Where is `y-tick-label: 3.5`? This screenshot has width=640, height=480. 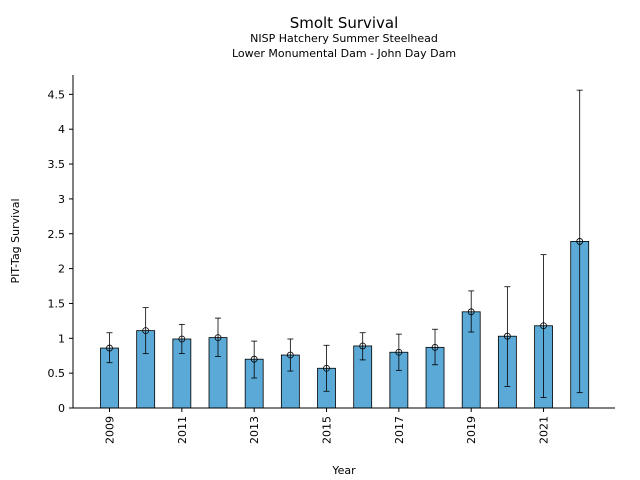 y-tick-label: 3.5 is located at coordinates (57, 164).